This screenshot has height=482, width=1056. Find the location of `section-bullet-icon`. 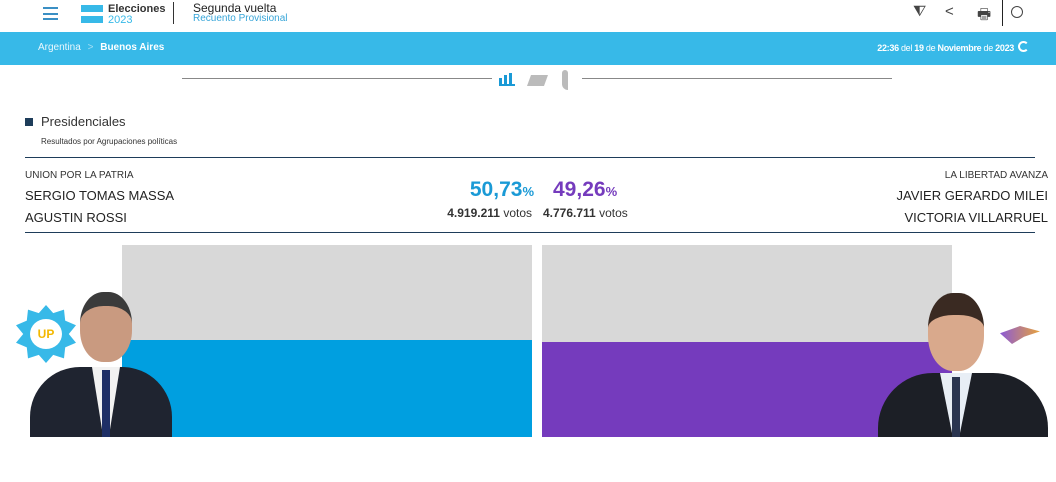

section-bullet-icon is located at coordinates (29, 122).